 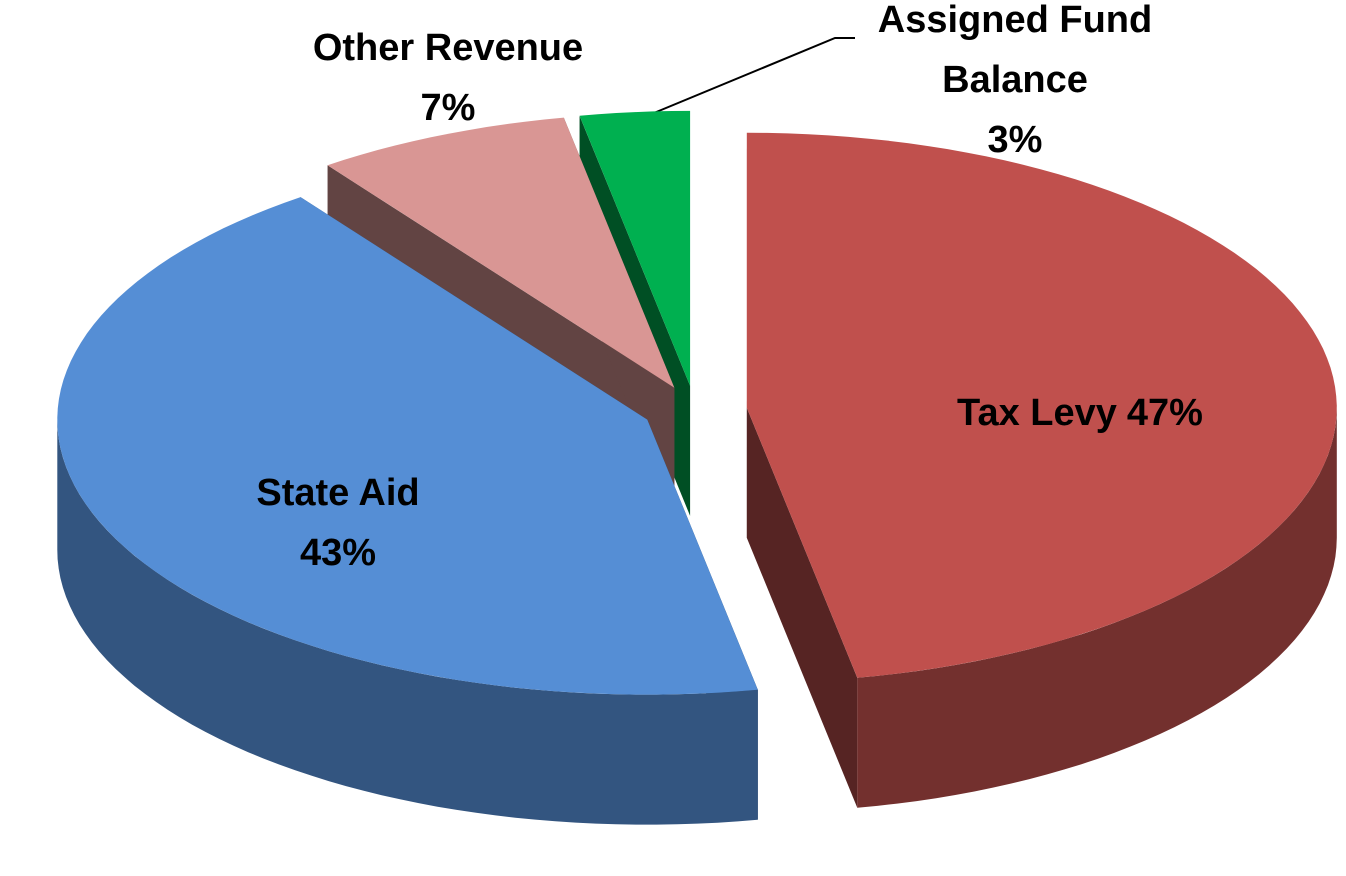 What do you see at coordinates (1037, 413) in the screenshot?
I see `category-label: Tax Levy` at bounding box center [1037, 413].